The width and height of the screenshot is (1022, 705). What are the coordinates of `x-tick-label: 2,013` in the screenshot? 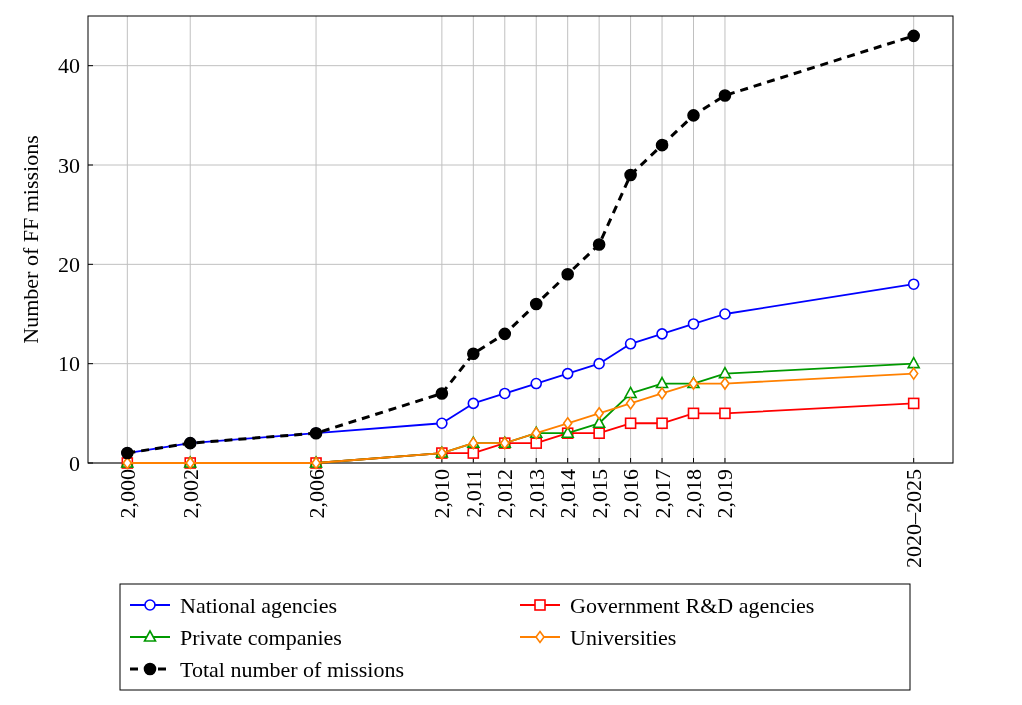 It's located at (536, 494).